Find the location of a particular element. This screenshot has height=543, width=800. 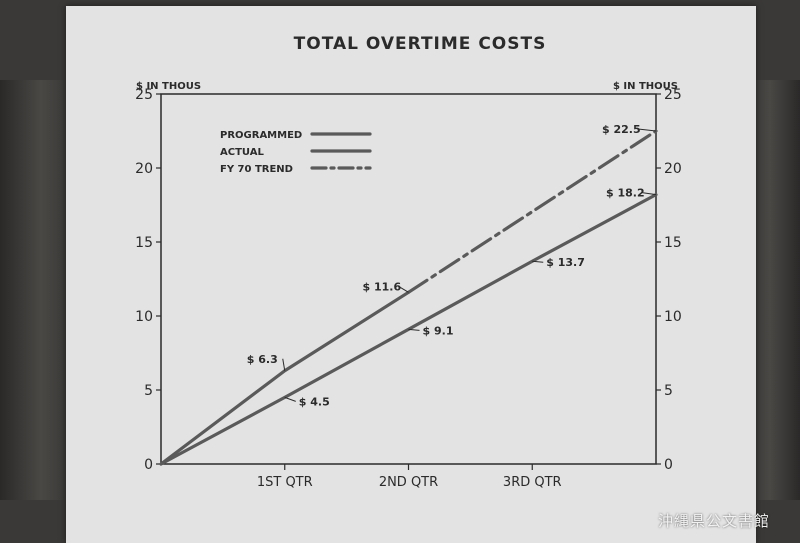

y-tick-label-right: 25 is located at coordinates (673, 95).